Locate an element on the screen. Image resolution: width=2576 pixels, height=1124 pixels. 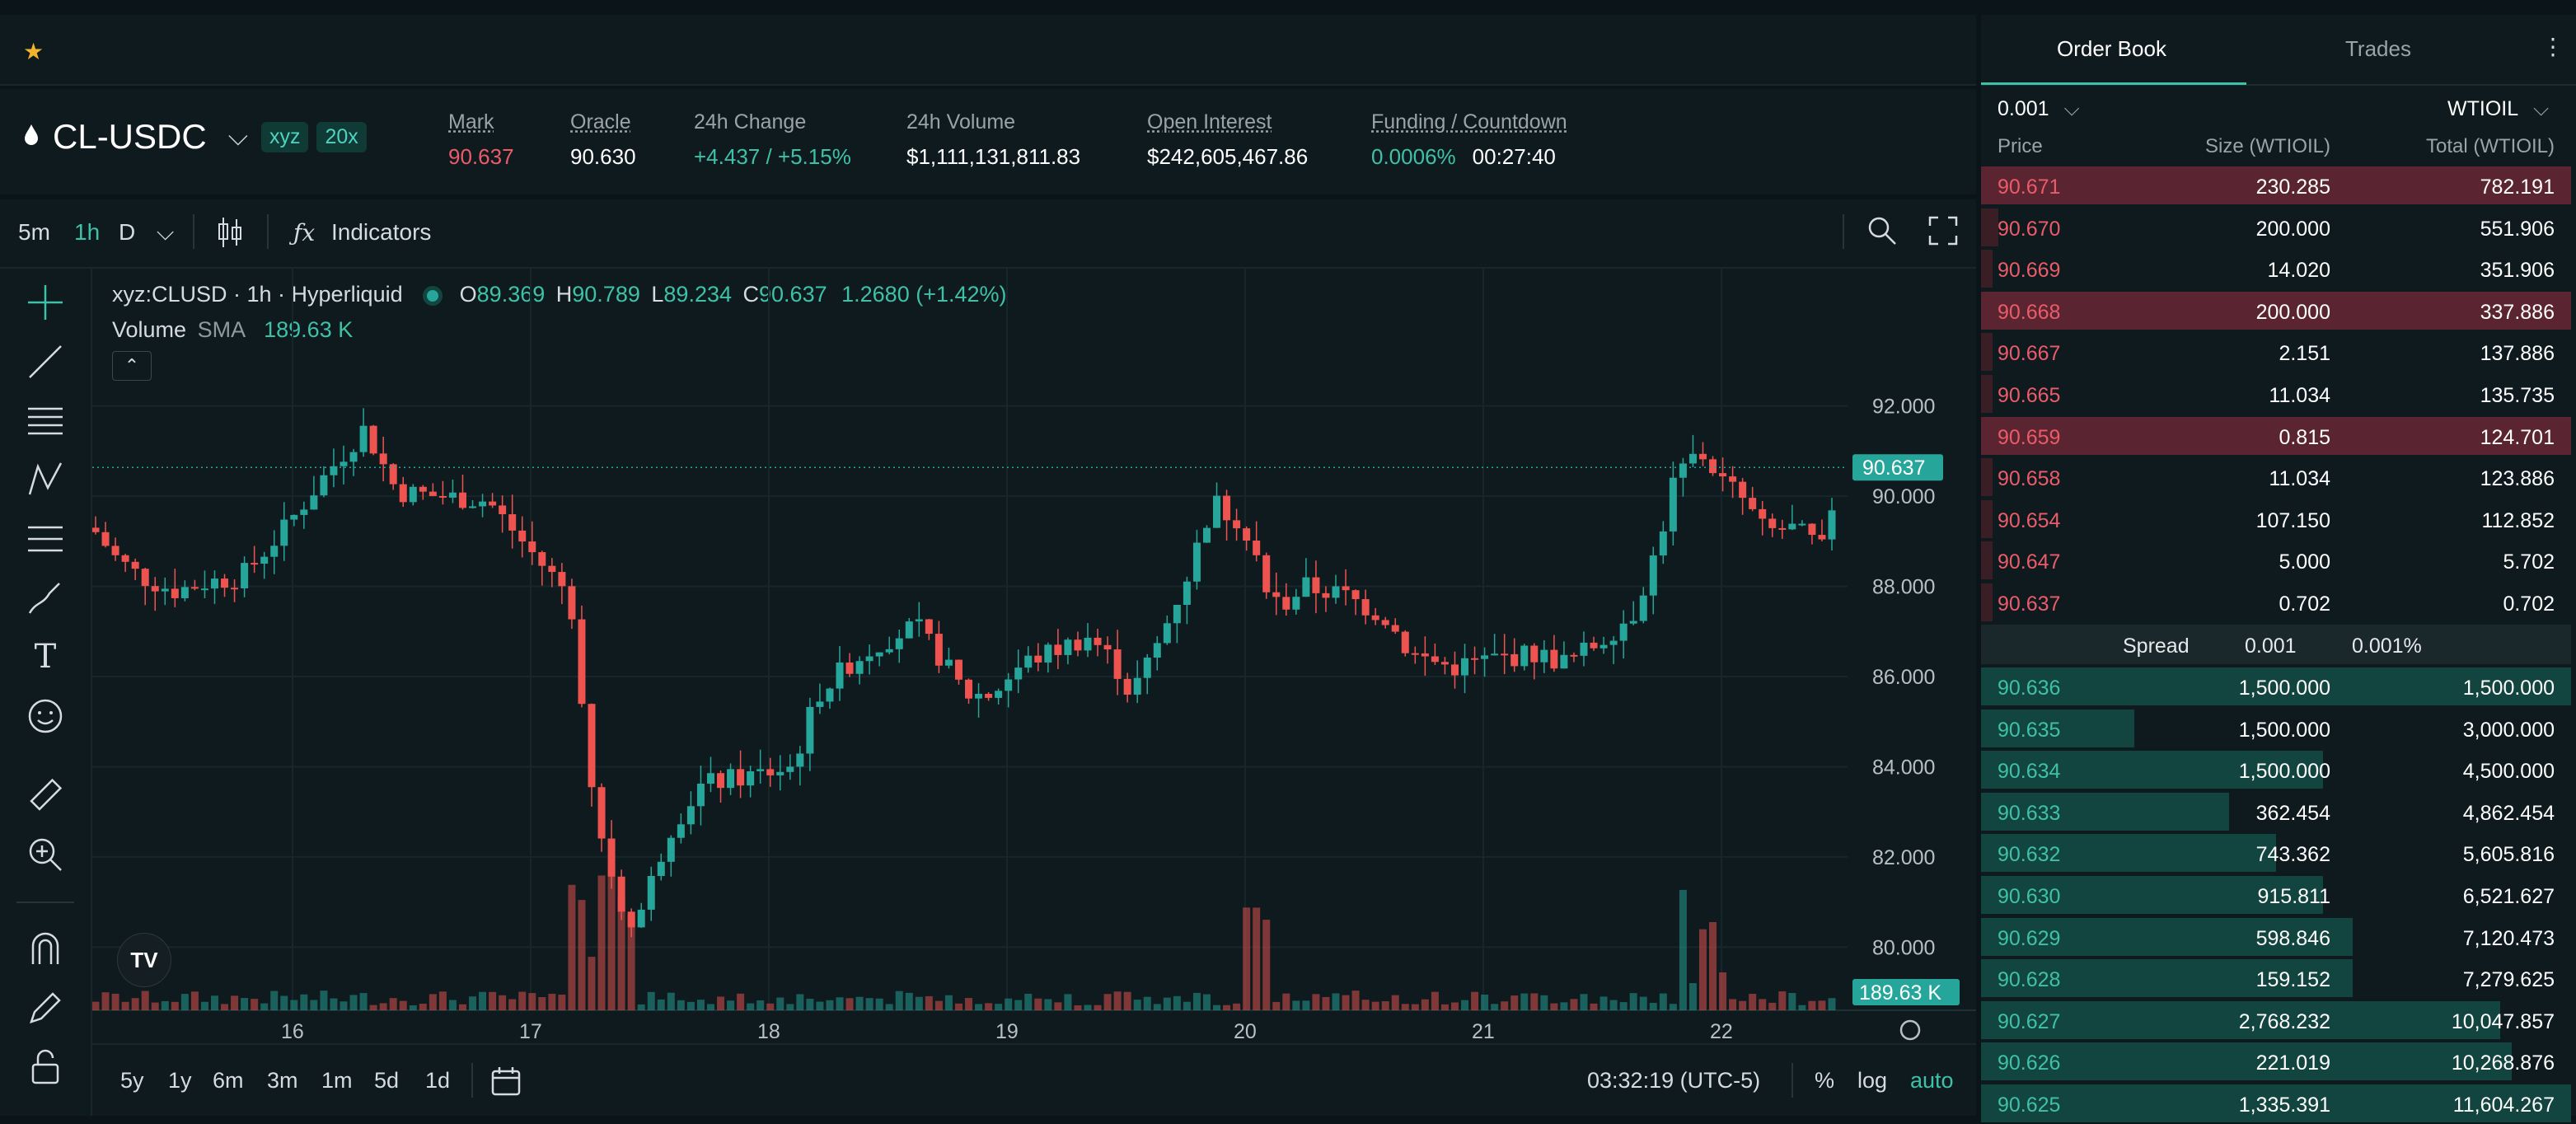
bid-row: 90.626 221.019 10,268.876 is located at coordinates (2276, 1061).